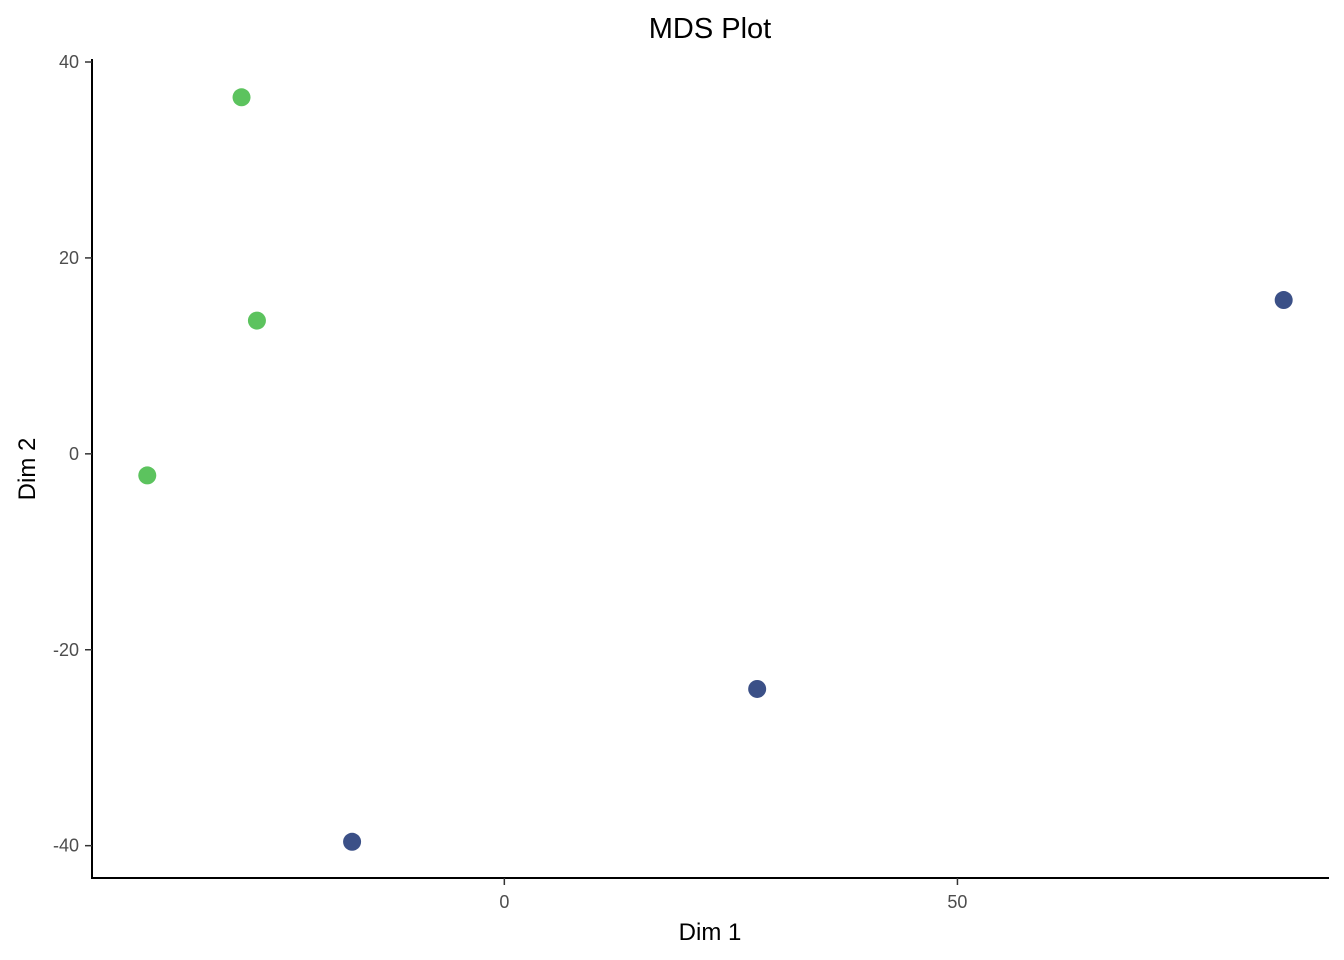 This screenshot has width=1344, height=960. What do you see at coordinates (710, 29) in the screenshot?
I see `chart-title: MDS Plot` at bounding box center [710, 29].